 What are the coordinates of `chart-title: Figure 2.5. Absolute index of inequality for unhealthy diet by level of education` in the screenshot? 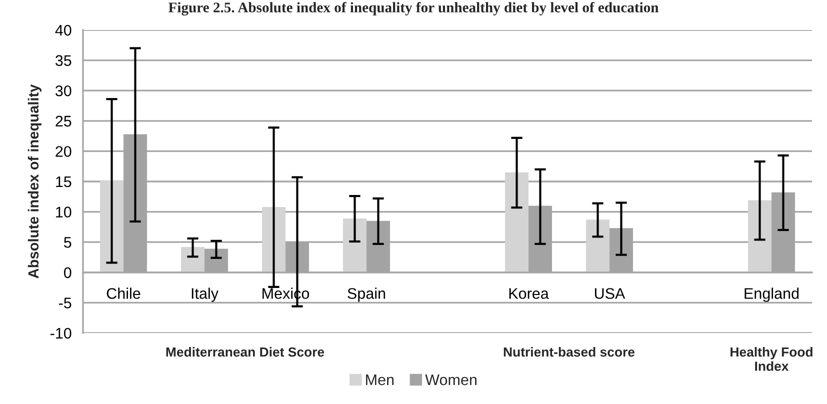 It's located at (413, 9).